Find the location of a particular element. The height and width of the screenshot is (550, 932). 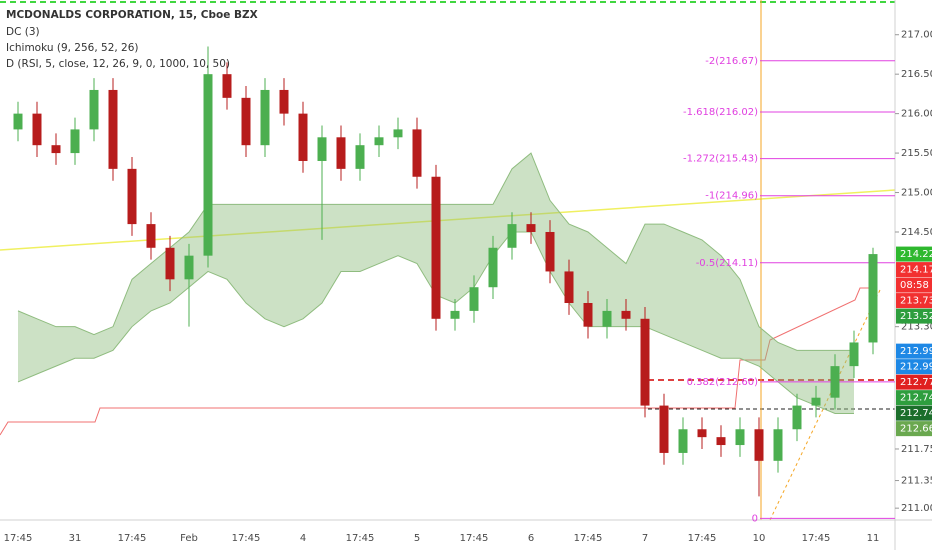

price-label: 214.22 is located at coordinates (916, 254).